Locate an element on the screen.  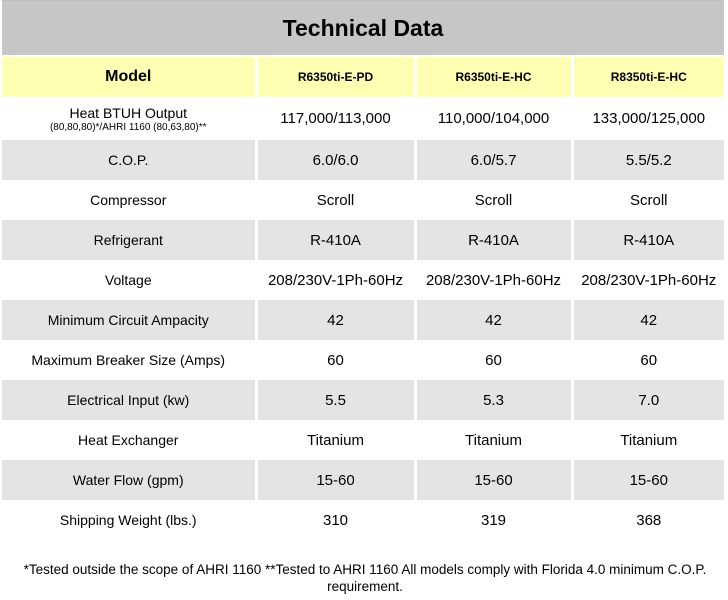
table-cell: 319 is located at coordinates (494, 520).